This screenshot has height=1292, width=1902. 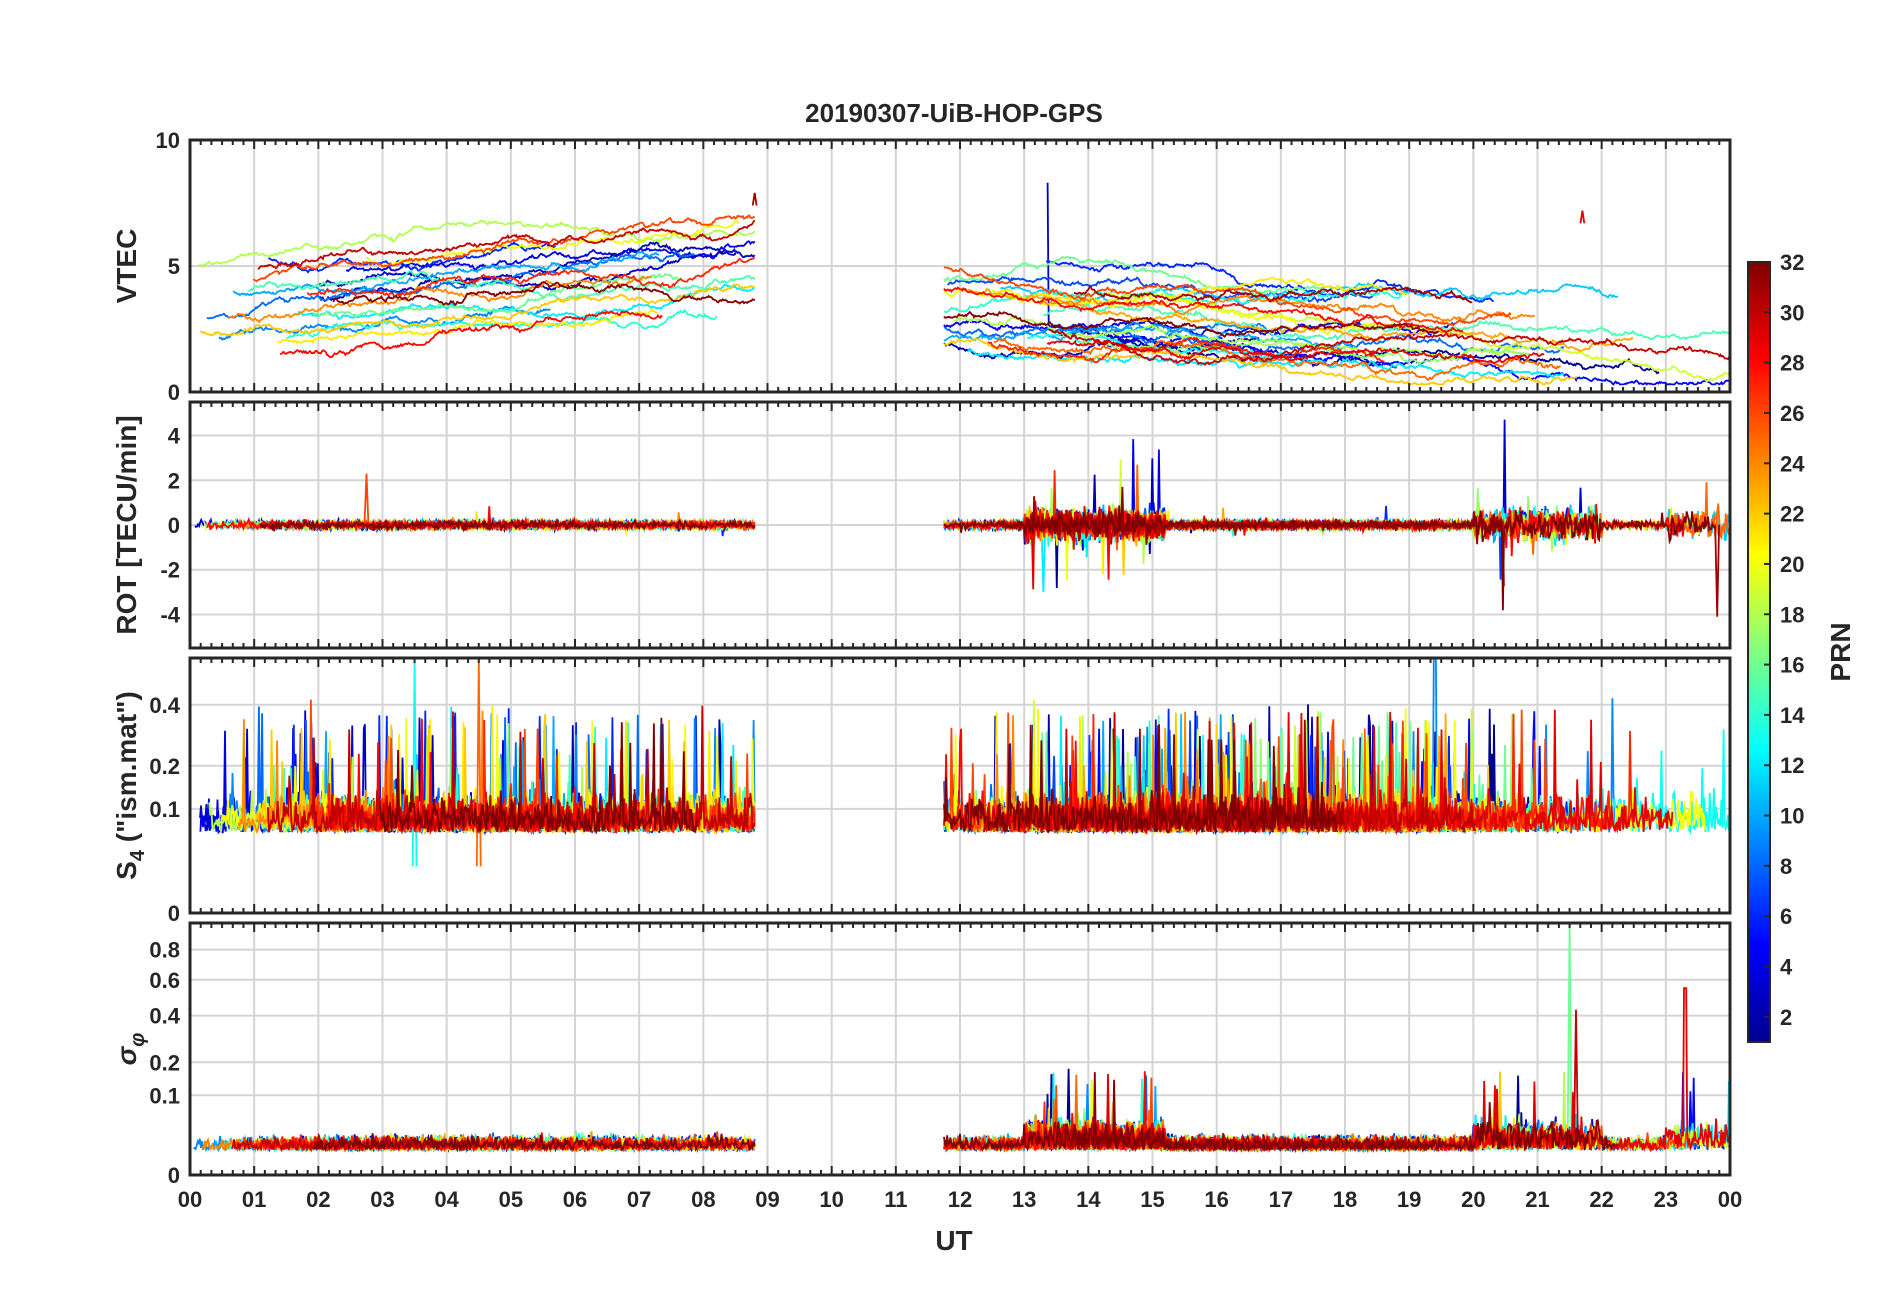 I want to click on x-tick-label: 01, so click(x=254, y=1199).